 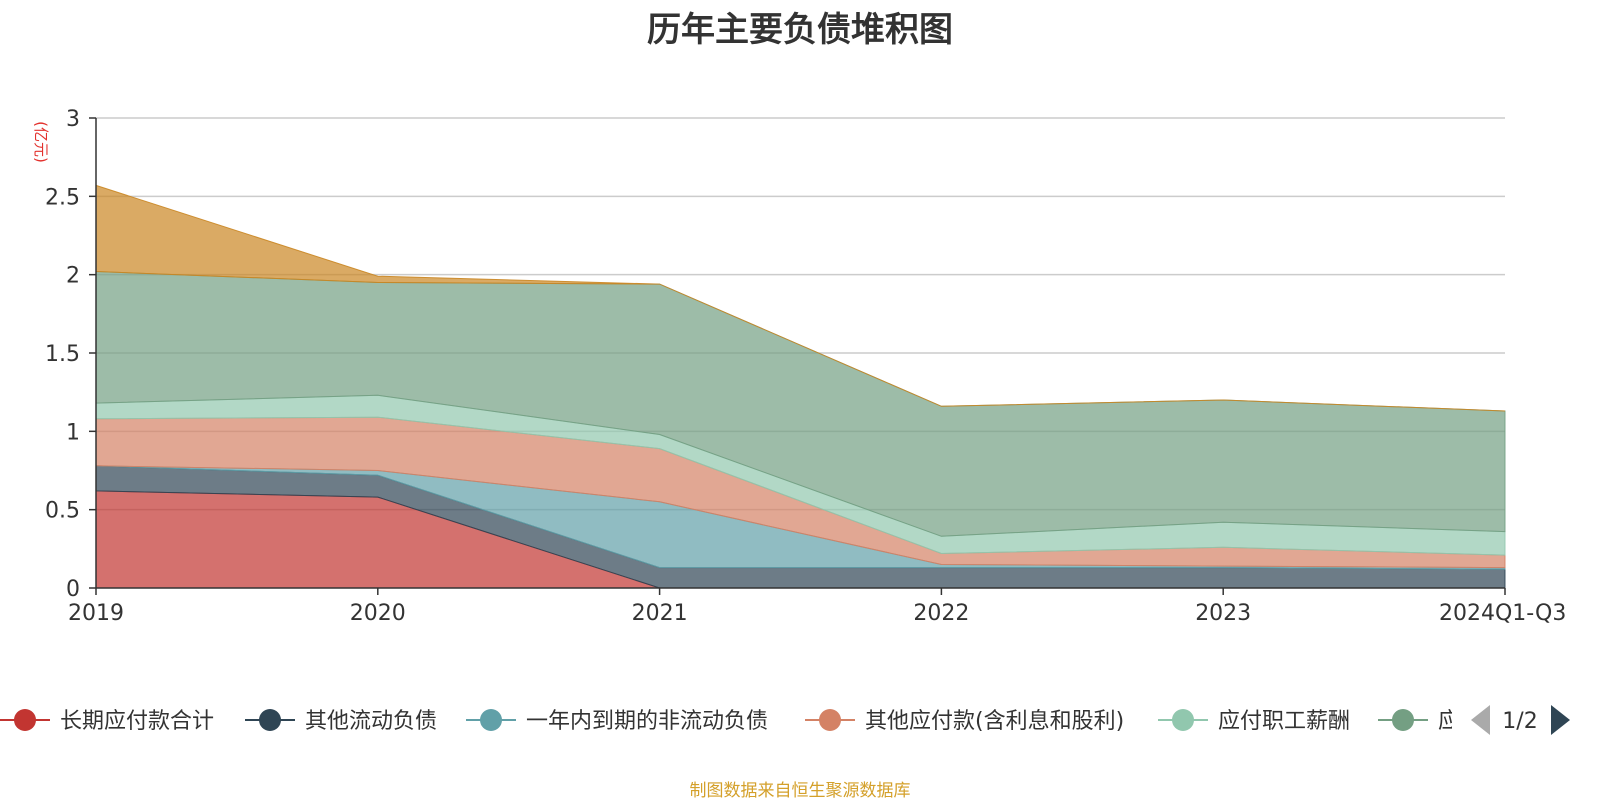 What do you see at coordinates (73, 119) in the screenshot?
I see `y-tick-label-6: 3` at bounding box center [73, 119].